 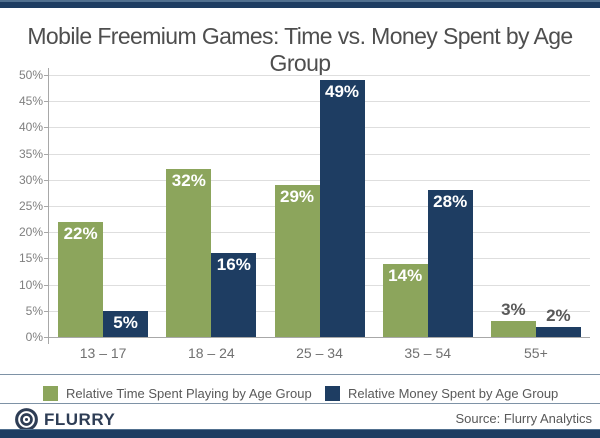 What do you see at coordinates (30, 153) in the screenshot?
I see `y-axis-label: 35%` at bounding box center [30, 153].